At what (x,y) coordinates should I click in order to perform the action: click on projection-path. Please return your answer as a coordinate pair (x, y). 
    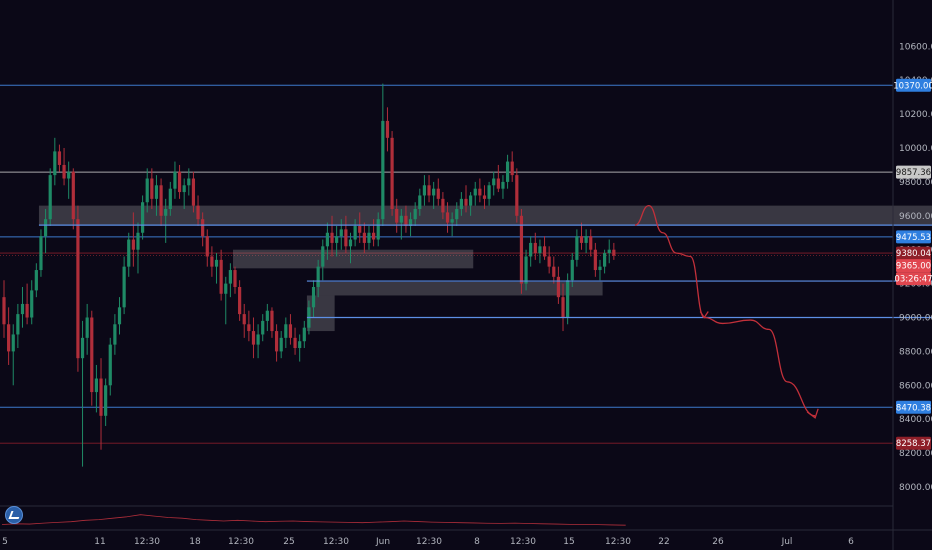
    Looking at the image, I should click on (726, 311).